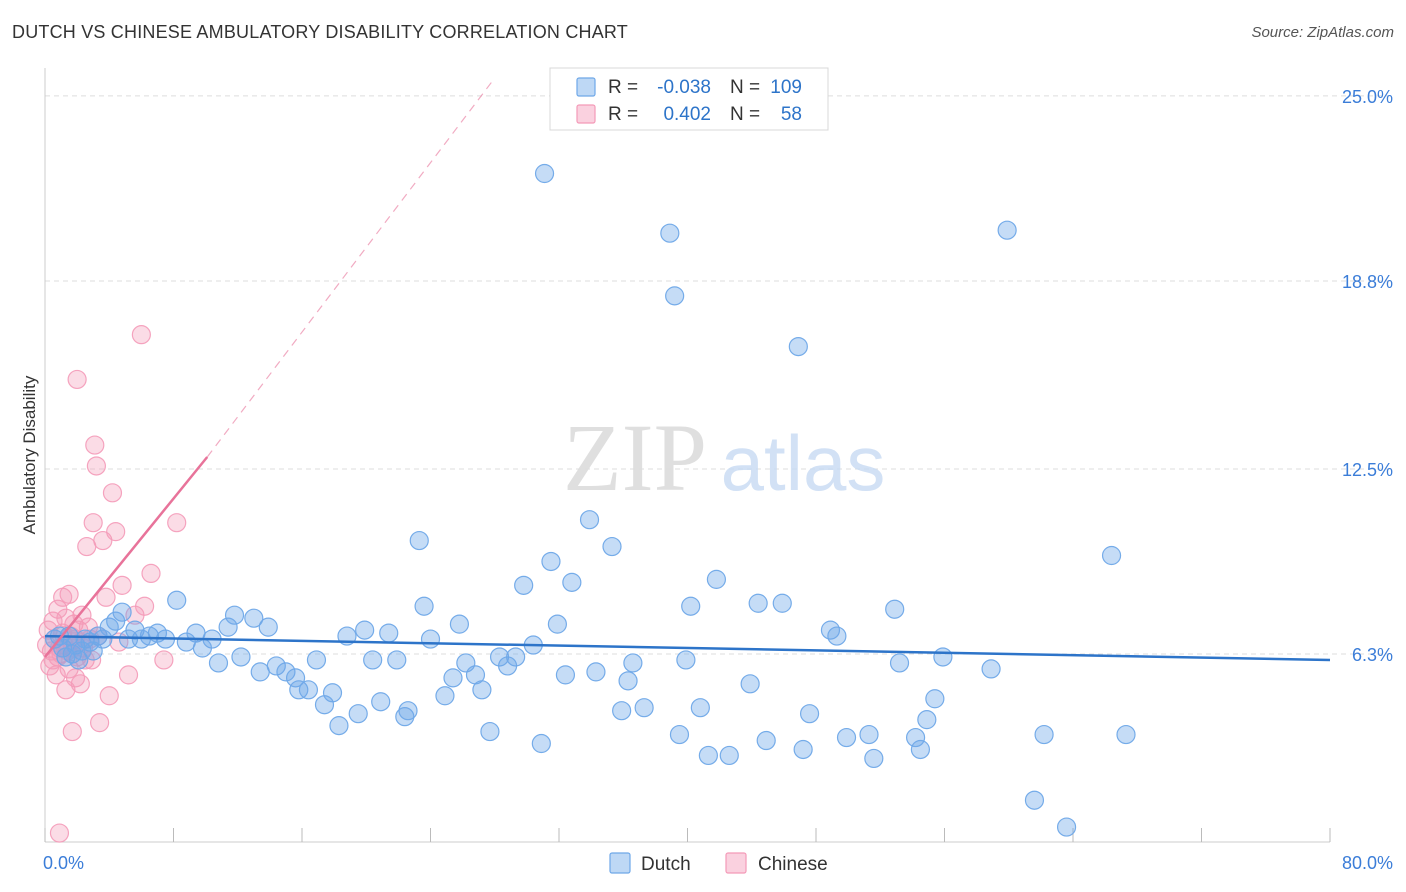 This screenshot has height=892, width=1406. I want to click on chinese-series-points, so click(112, 584).